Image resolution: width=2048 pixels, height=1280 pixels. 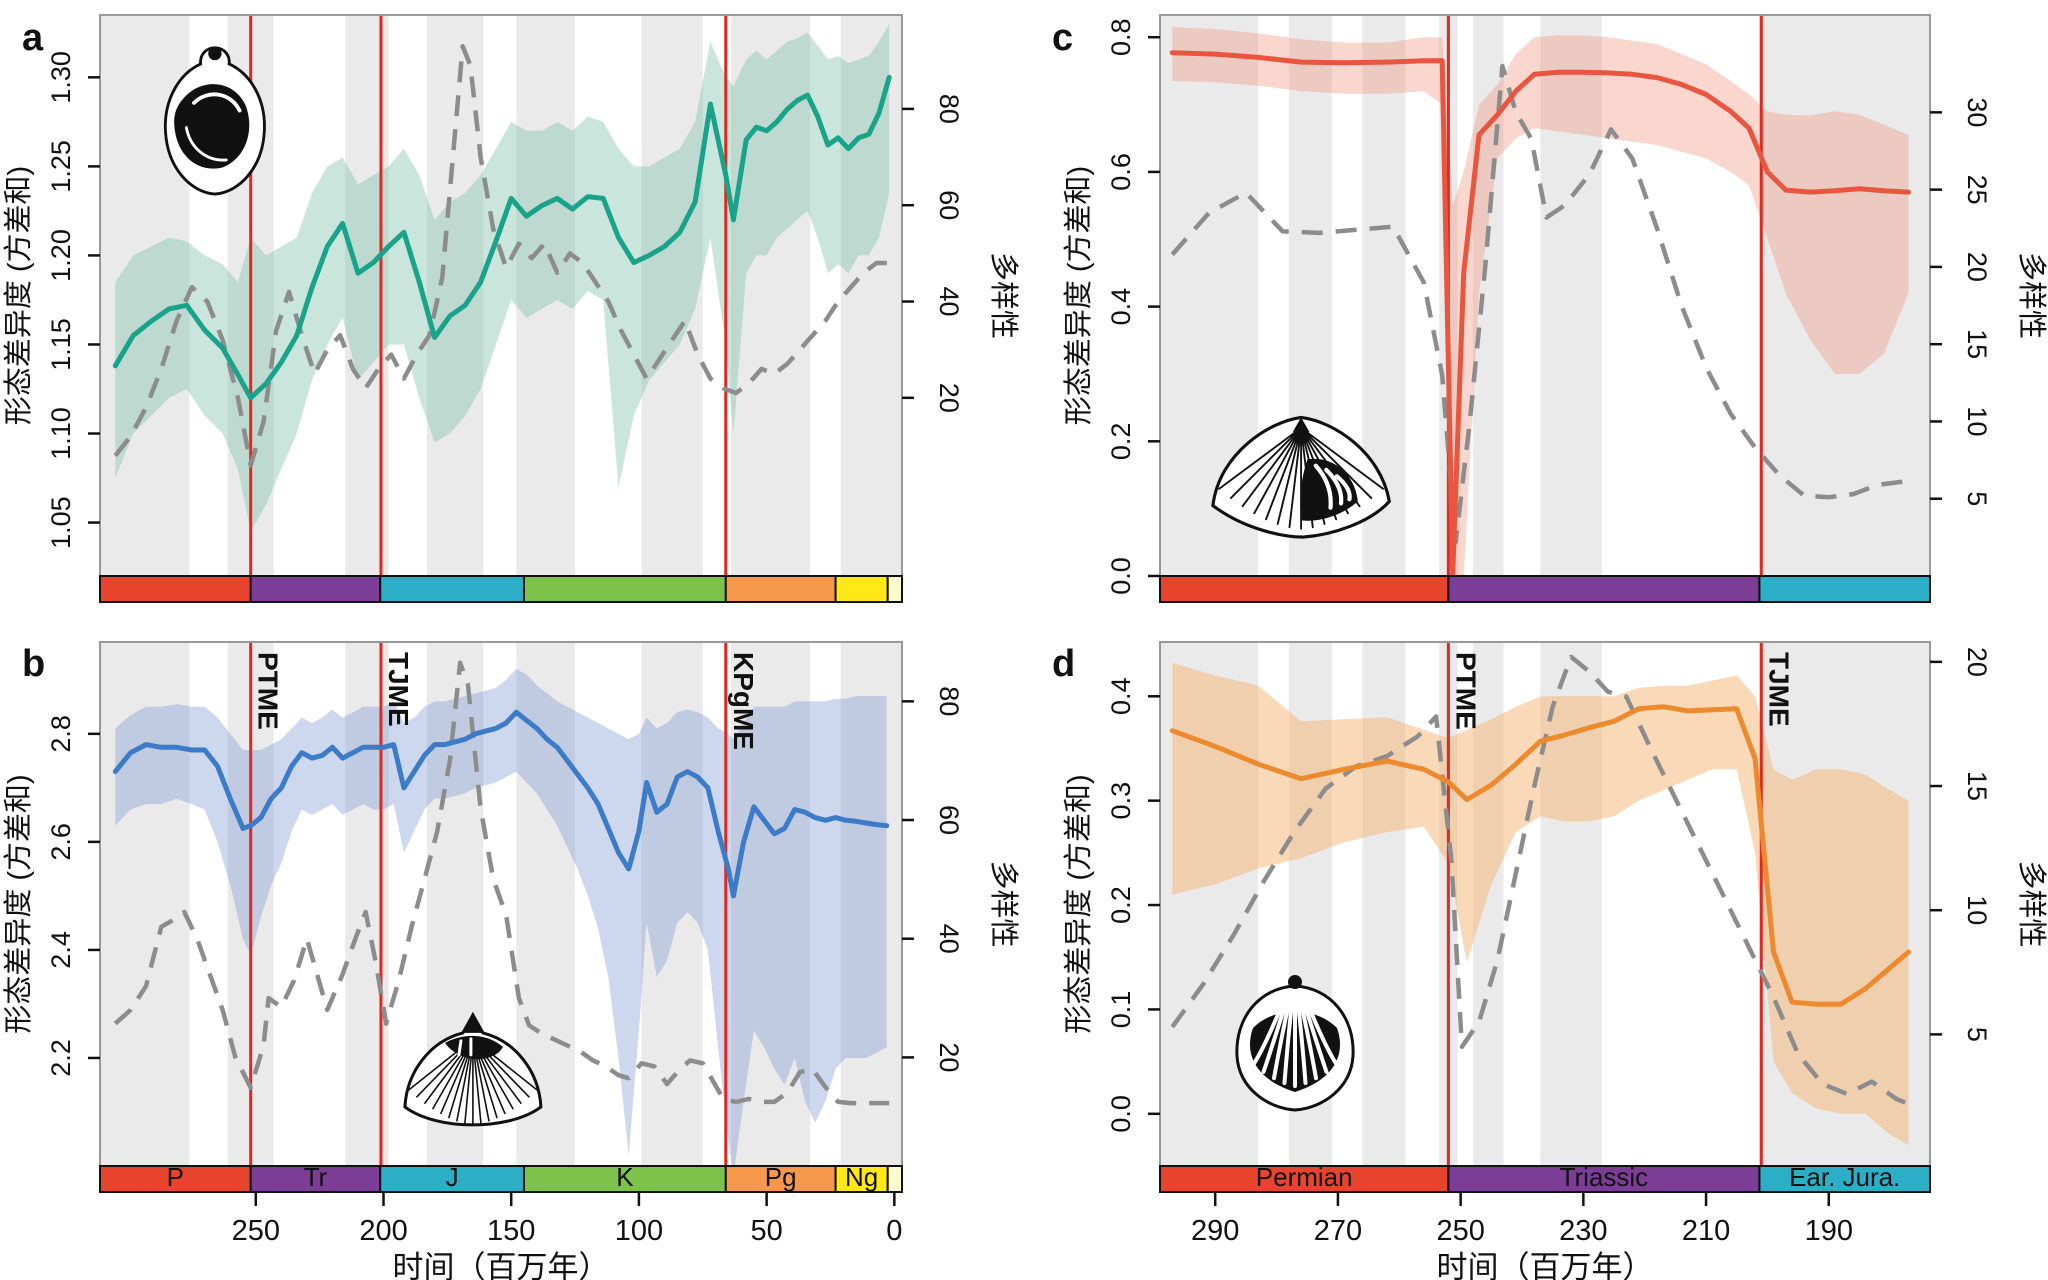 What do you see at coordinates (1121, 801) in the screenshot?
I see `left-tick-label: 0.3` at bounding box center [1121, 801].